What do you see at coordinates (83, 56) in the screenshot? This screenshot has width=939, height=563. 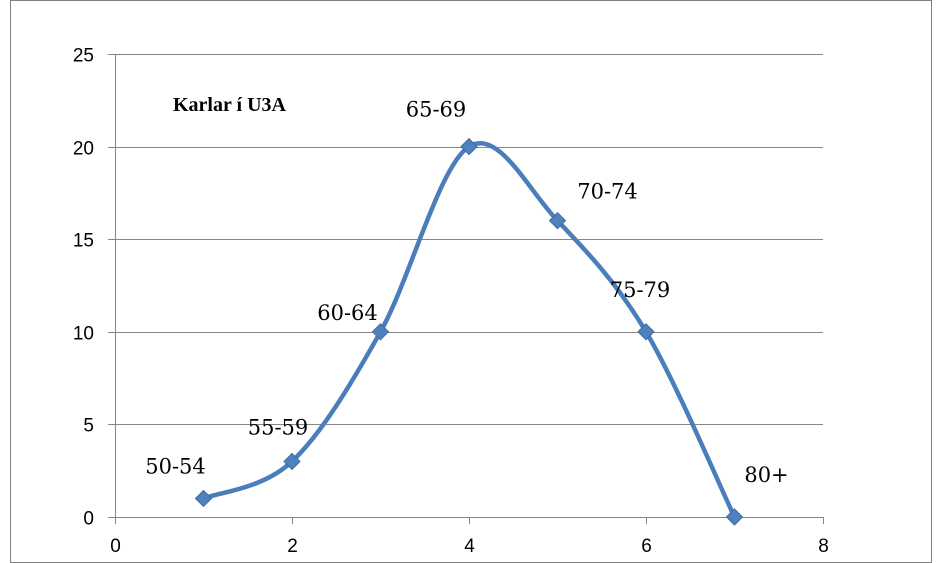 I see `y-tick-label: 25` at bounding box center [83, 56].